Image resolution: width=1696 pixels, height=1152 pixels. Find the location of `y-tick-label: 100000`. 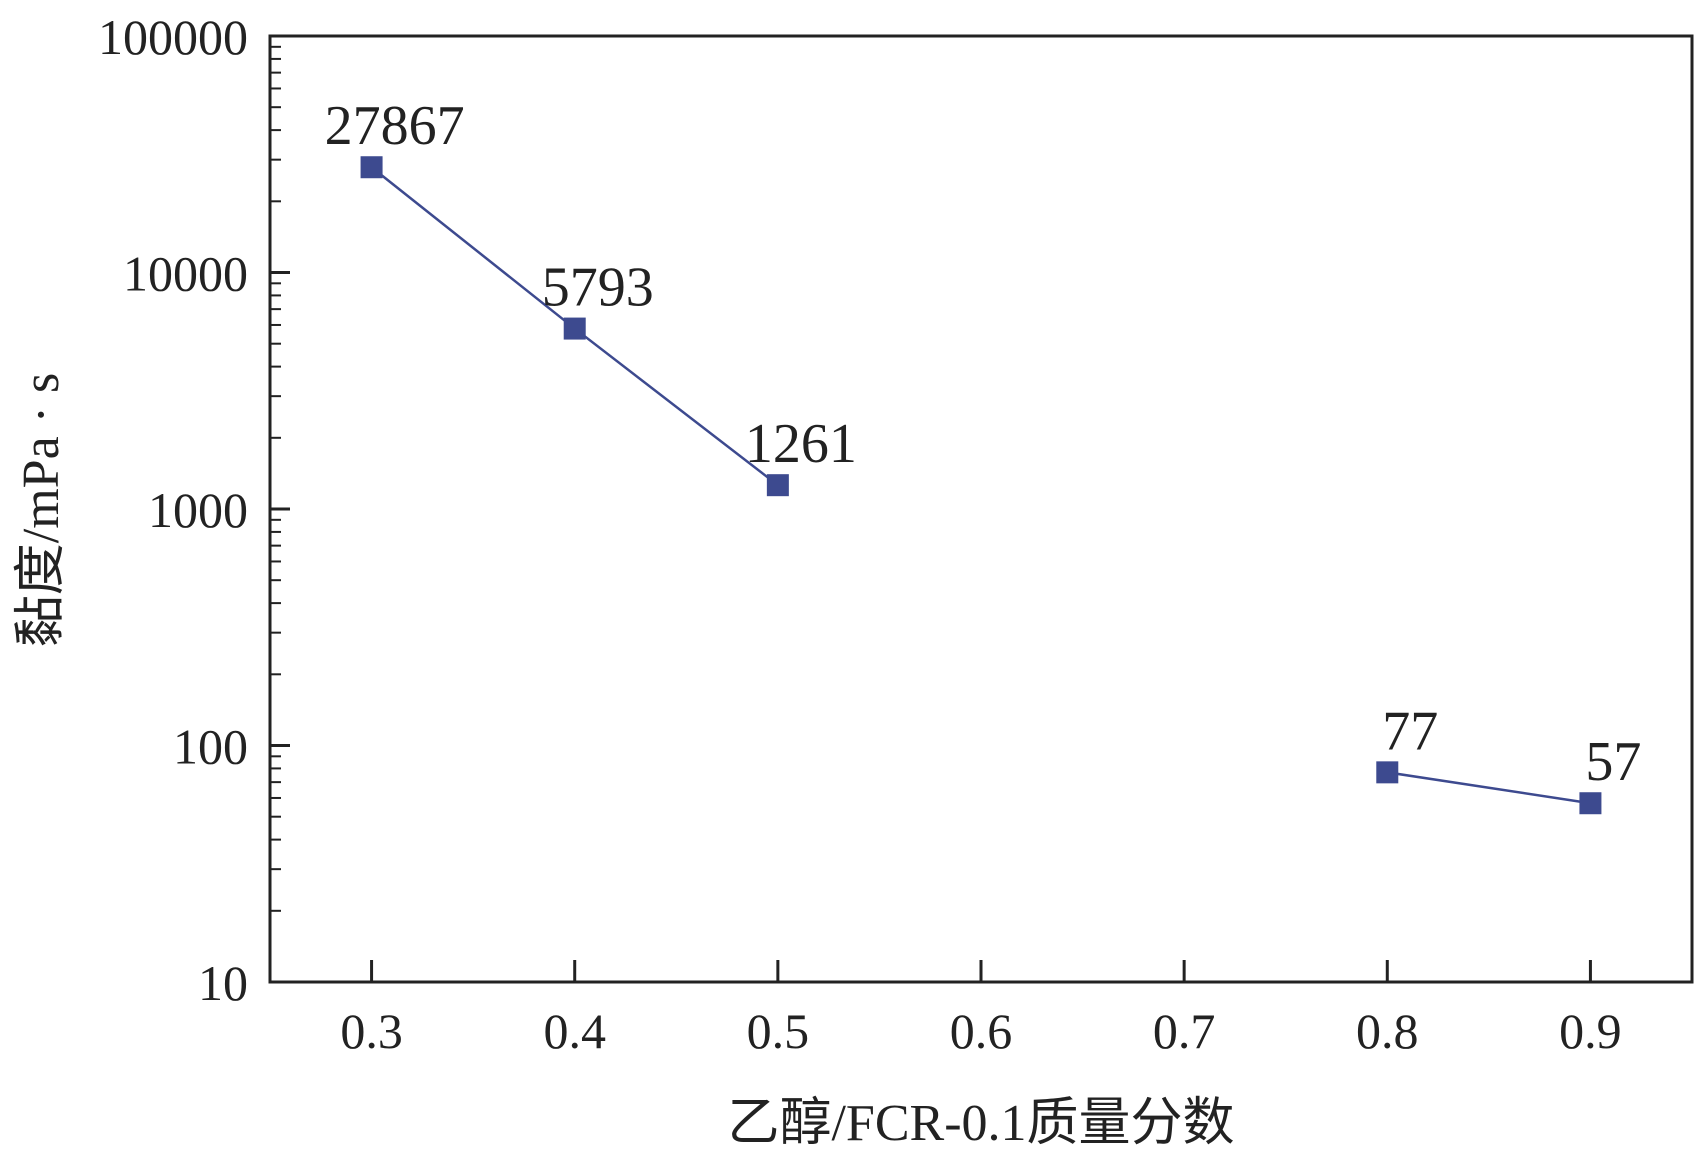

y-tick-label: 100000 is located at coordinates (173, 37).